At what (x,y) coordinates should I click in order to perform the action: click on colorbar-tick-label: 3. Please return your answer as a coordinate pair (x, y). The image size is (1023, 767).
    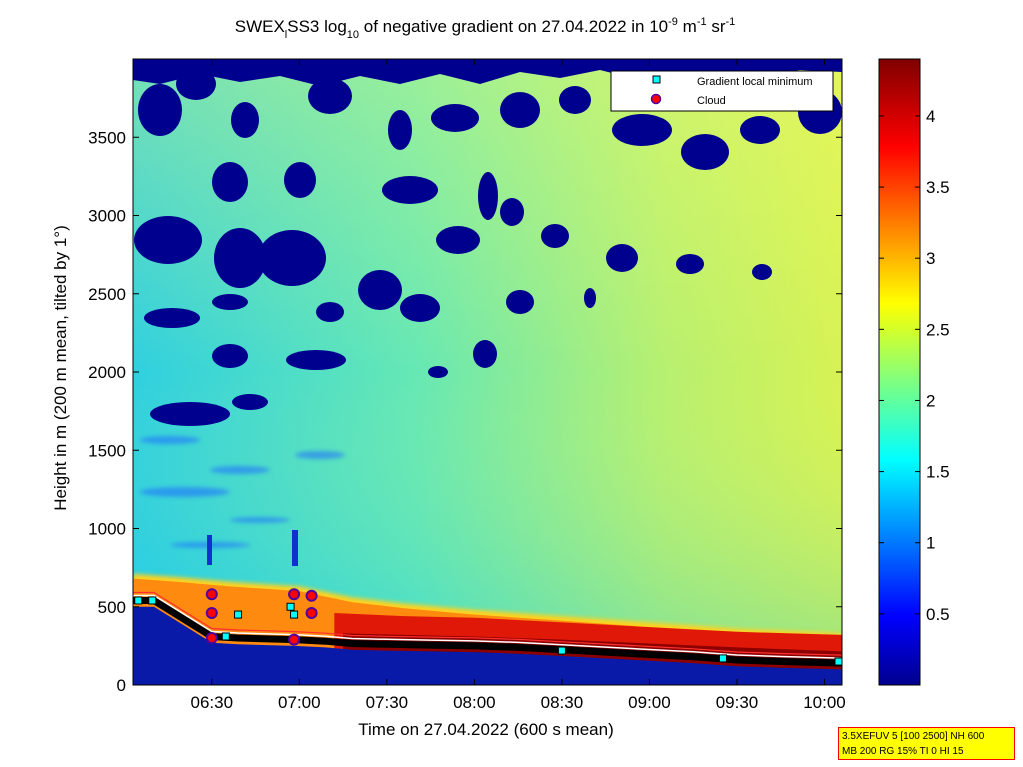
    Looking at the image, I should click on (930, 258).